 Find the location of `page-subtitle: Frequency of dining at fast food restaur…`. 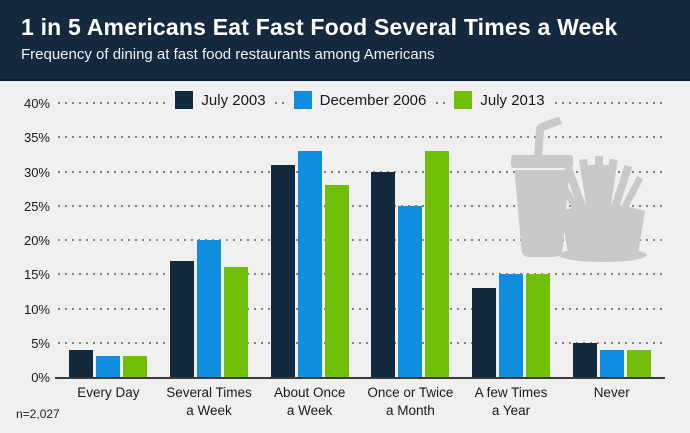

page-subtitle: Frequency of dining at fast food restaur… is located at coordinates (228, 55).